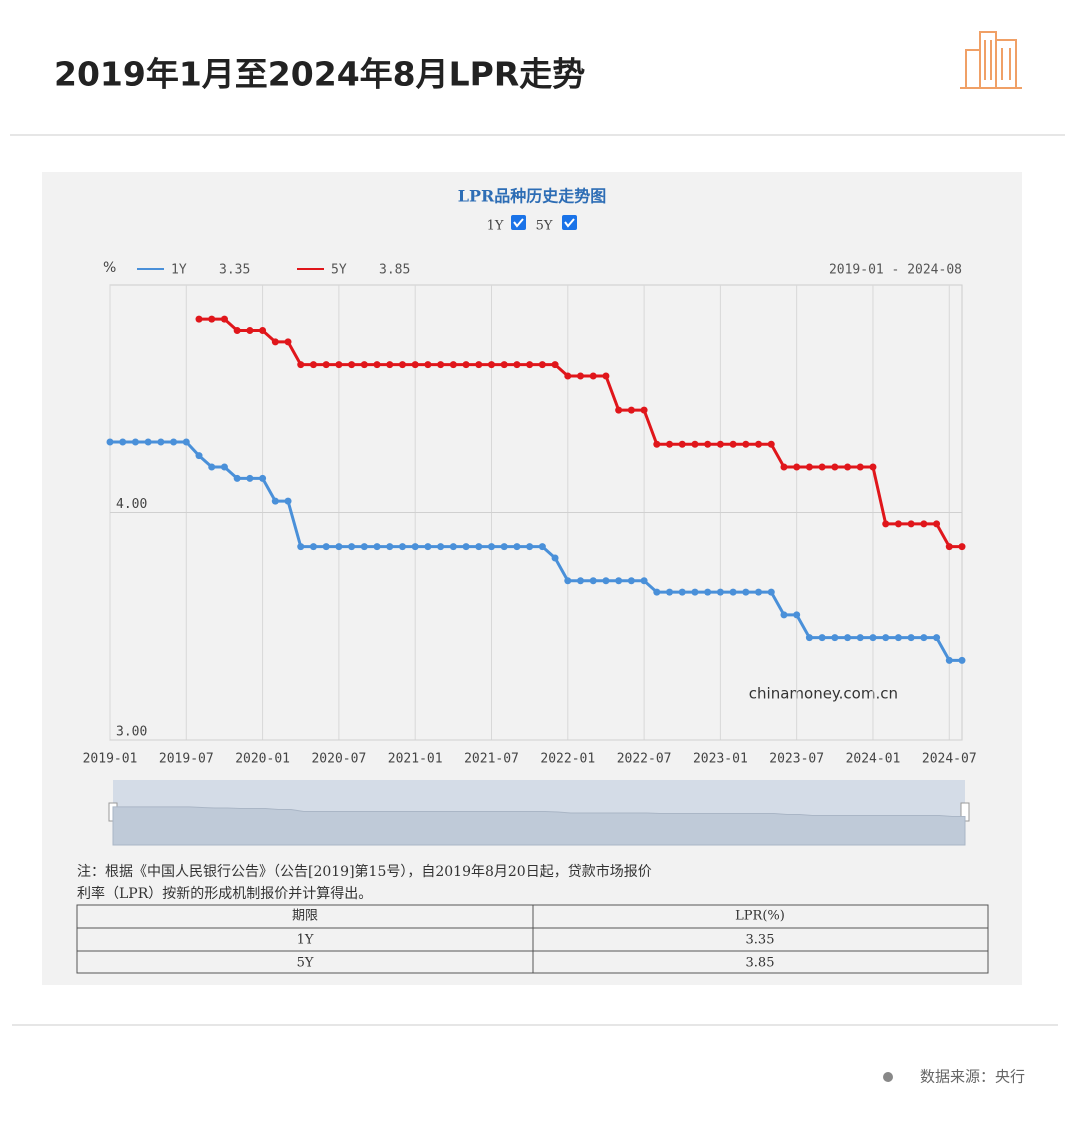  I want to click on toggle-label: 1Y, so click(495, 226).